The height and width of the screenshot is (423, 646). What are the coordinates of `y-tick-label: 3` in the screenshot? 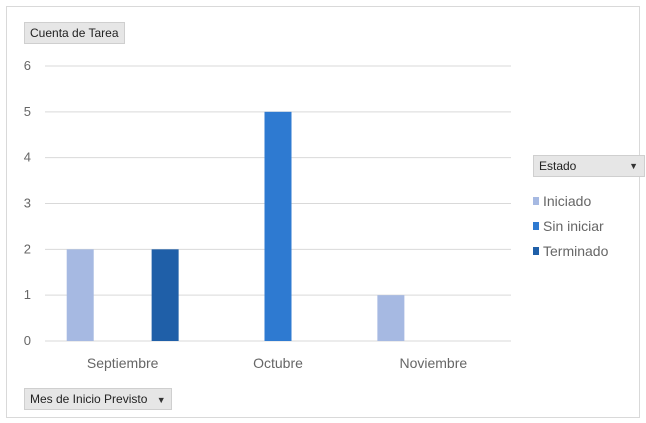 It's located at (27, 203).